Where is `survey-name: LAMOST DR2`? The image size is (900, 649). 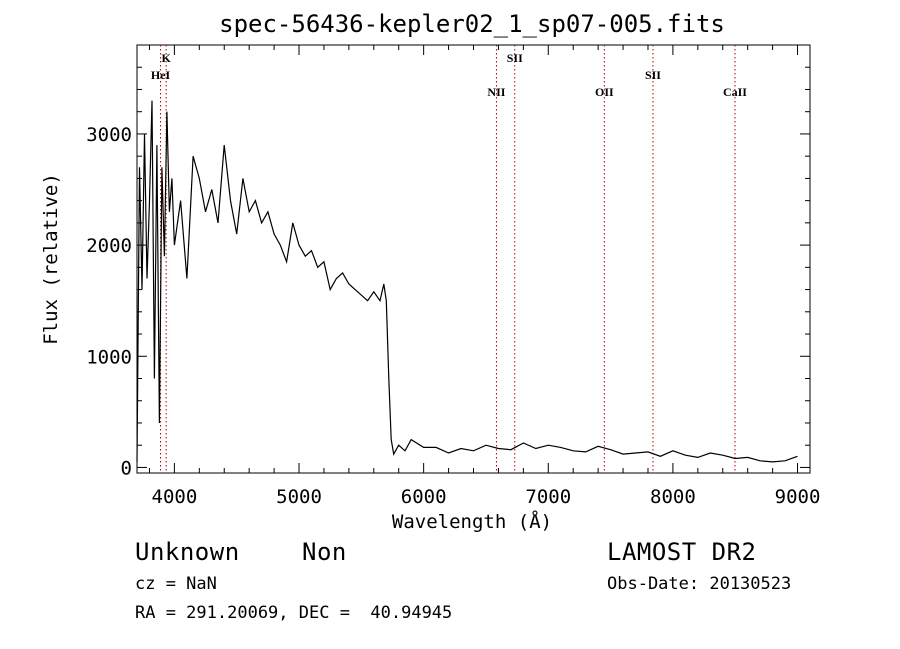 survey-name: LAMOST DR2 is located at coordinates (682, 552).